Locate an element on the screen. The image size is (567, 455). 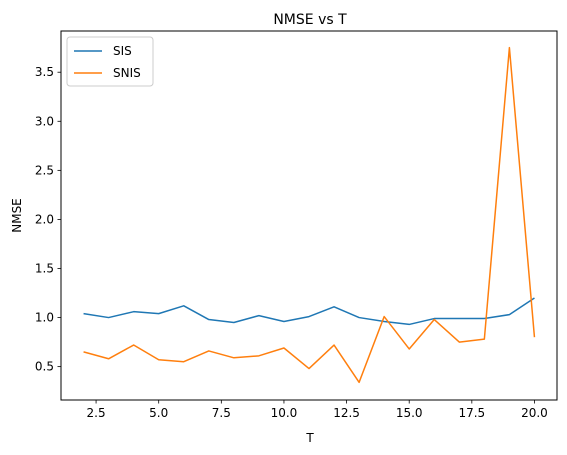
y-tick-label: 3.0 is located at coordinates (44, 121).